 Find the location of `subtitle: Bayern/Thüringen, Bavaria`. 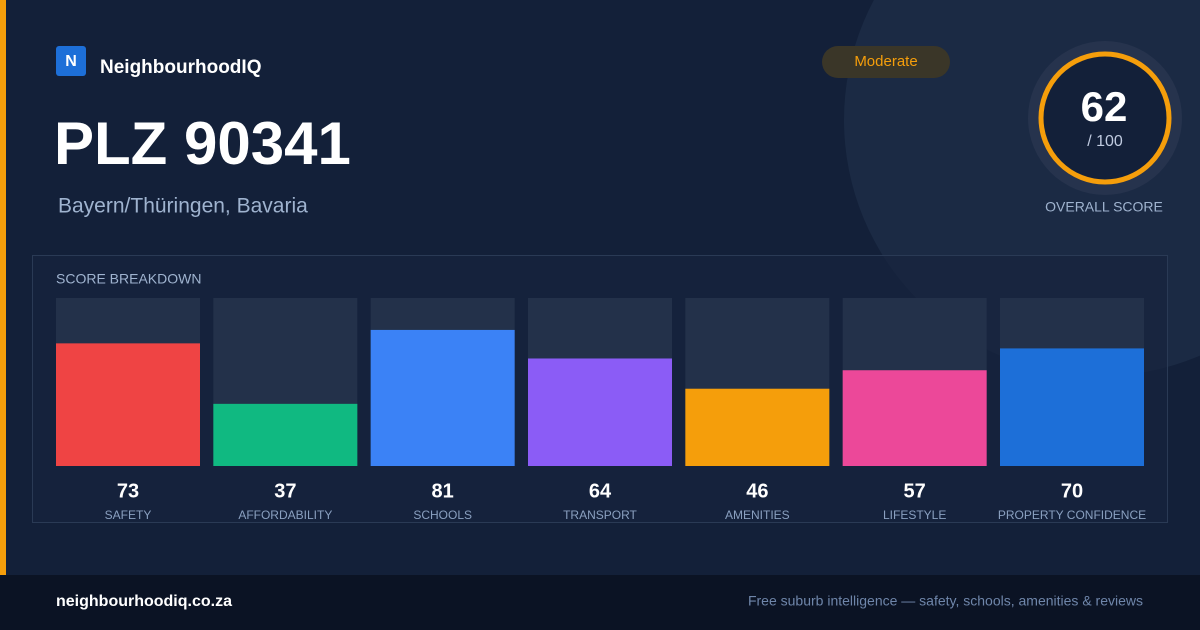

subtitle: Bayern/Thüringen, Bavaria is located at coordinates (183, 206).